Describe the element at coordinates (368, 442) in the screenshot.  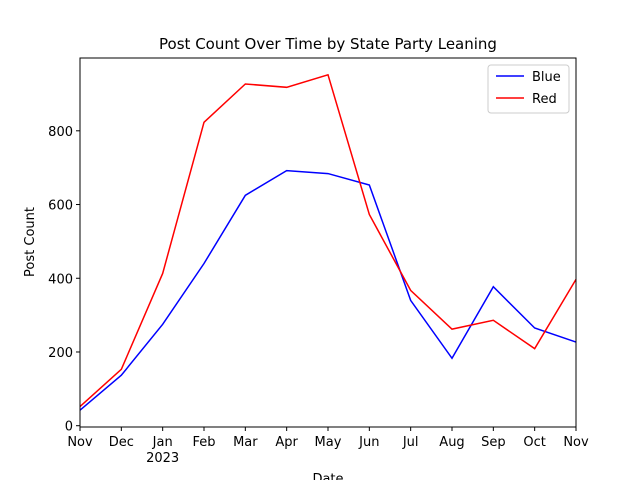
I see `x-tick-label: Jun` at that location.